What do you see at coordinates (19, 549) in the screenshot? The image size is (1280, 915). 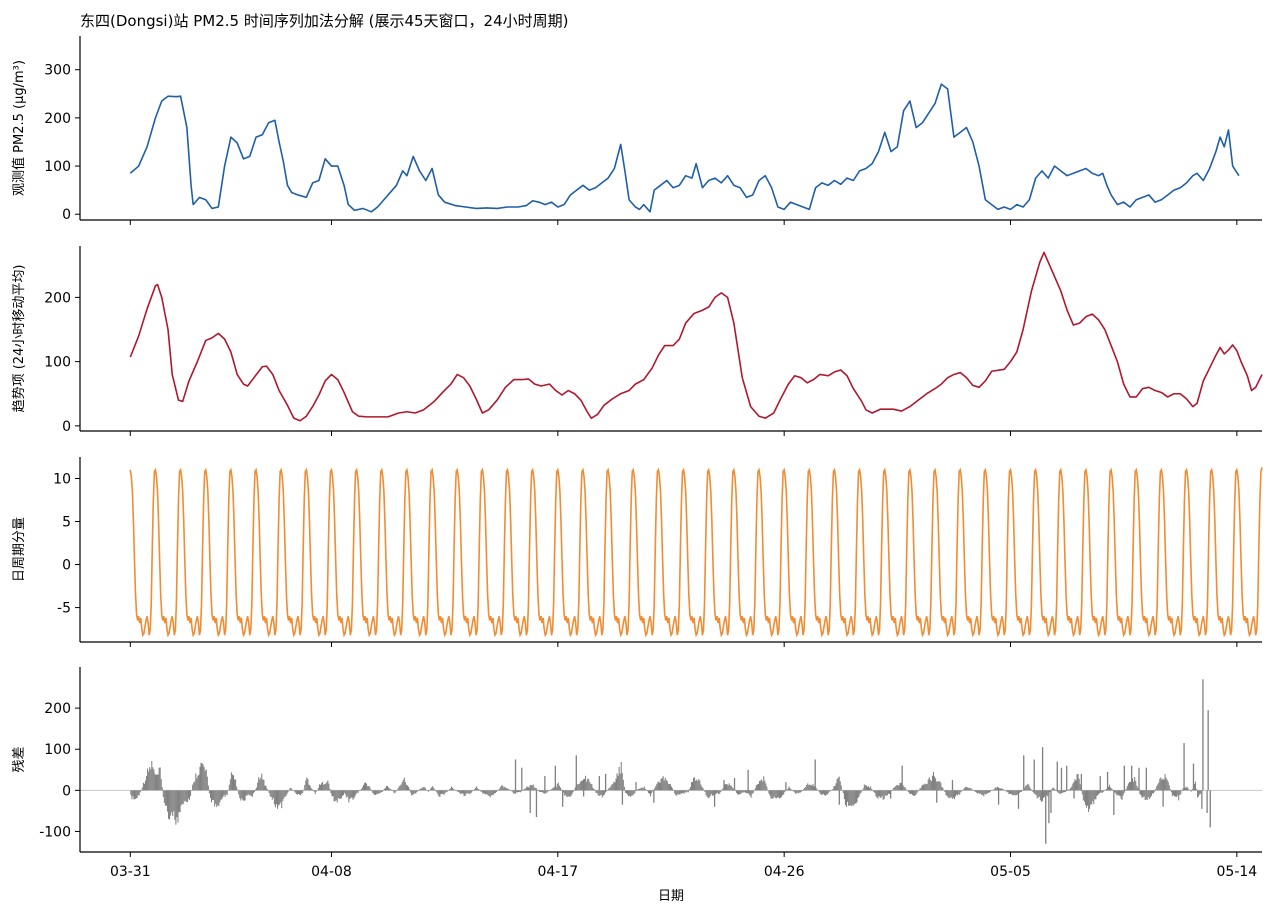 I see `y-axis-title-seasonal: 日周期分量` at bounding box center [19, 549].